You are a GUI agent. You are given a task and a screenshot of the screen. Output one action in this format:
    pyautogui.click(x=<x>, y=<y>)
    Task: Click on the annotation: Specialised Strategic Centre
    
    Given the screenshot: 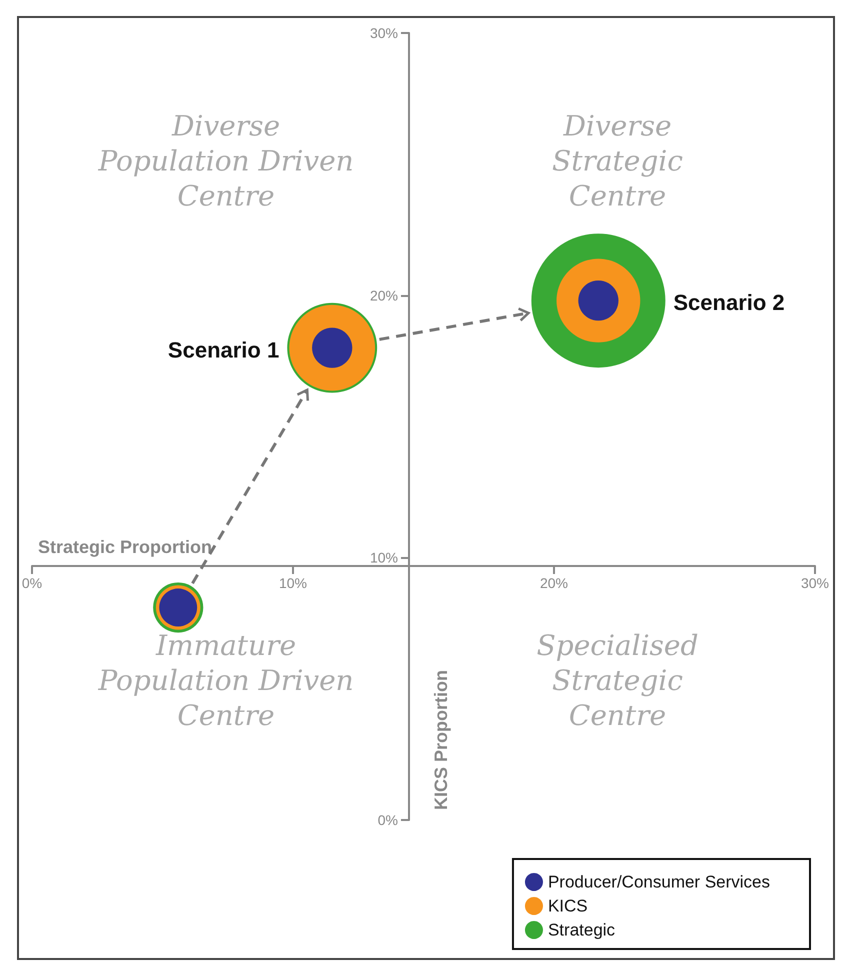 What is the action you would take?
    pyautogui.click(x=617, y=680)
    